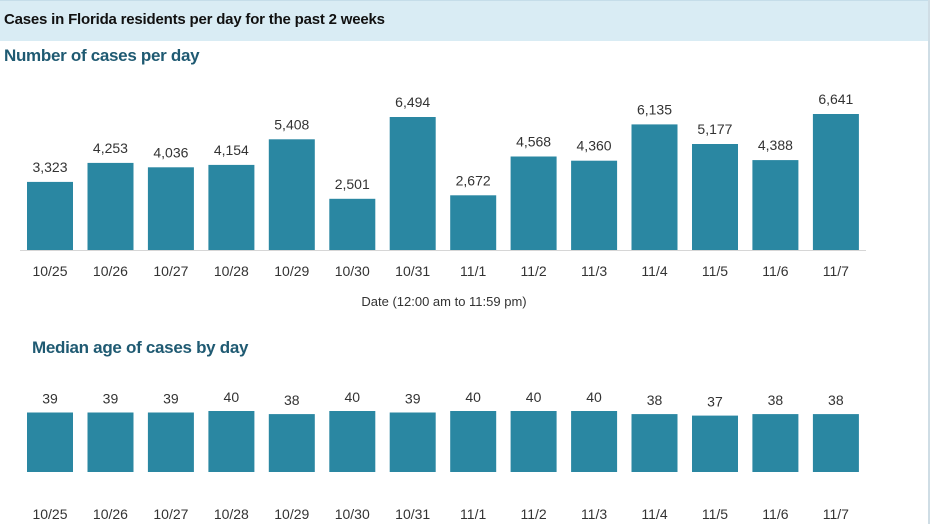 The width and height of the screenshot is (932, 524). Describe the element at coordinates (170, 514) in the screenshot. I see `age-x-tick-label: 10/27` at that location.